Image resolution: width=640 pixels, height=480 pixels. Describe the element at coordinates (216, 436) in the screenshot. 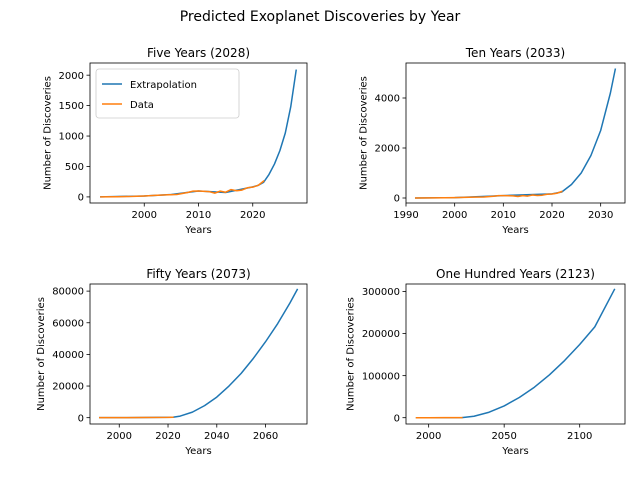

I see `x-tick-label: 2040` at that location.